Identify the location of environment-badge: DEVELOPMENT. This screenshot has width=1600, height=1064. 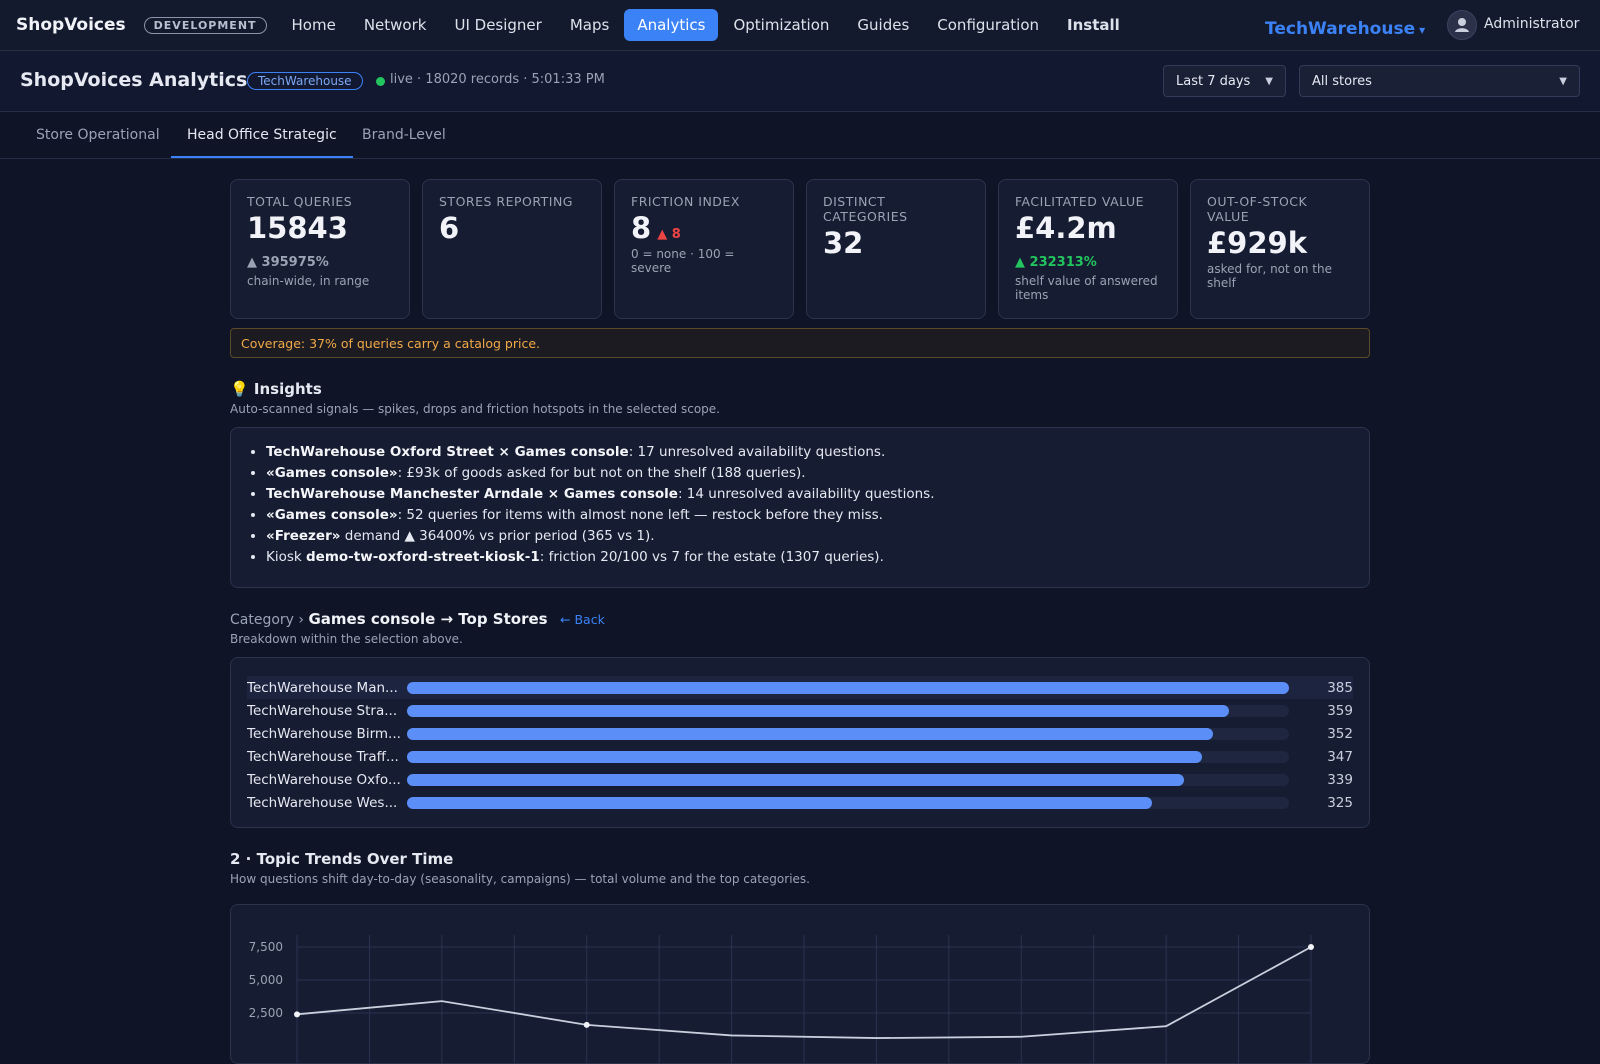
(205, 25).